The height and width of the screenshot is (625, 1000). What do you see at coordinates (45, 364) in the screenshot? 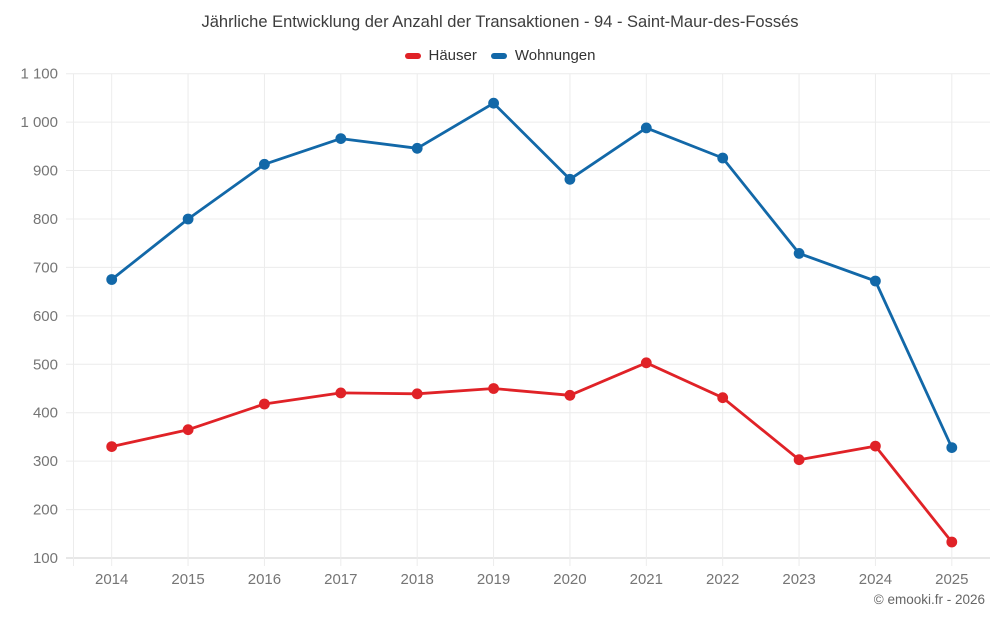
I see `y-axis-tick-label: 500` at bounding box center [45, 364].